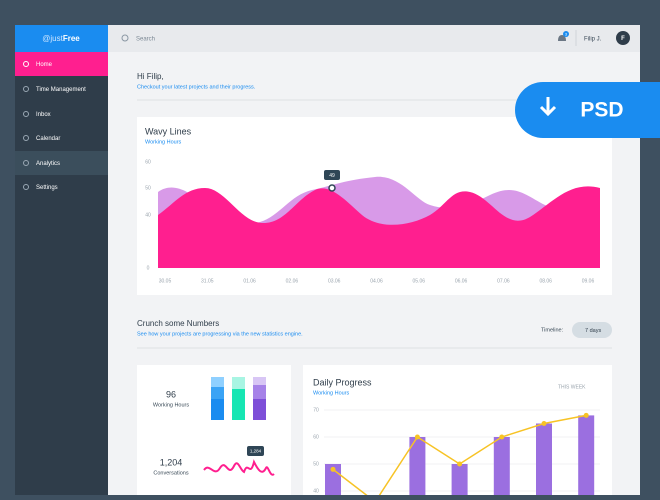 The height and width of the screenshot is (500, 660). Describe the element at coordinates (71, 38) in the screenshot. I see `logo-name: Free` at that location.